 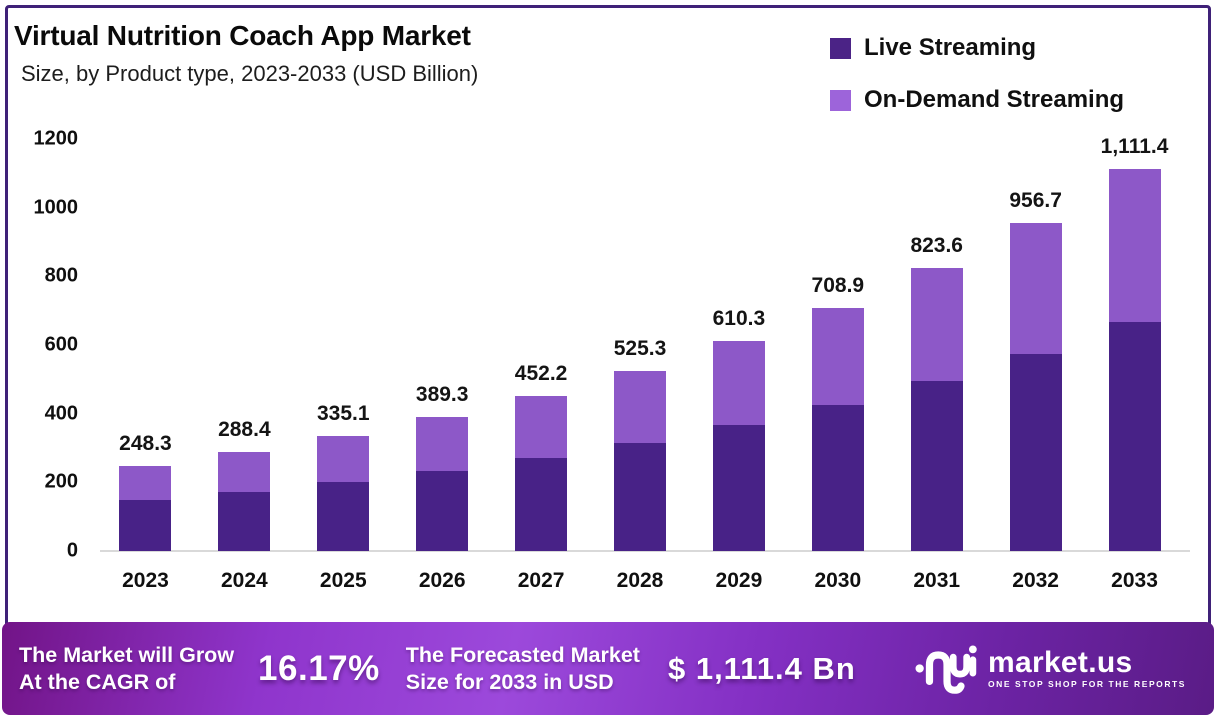 What do you see at coordinates (739, 580) in the screenshot?
I see `x-axis-label: 2029` at bounding box center [739, 580].